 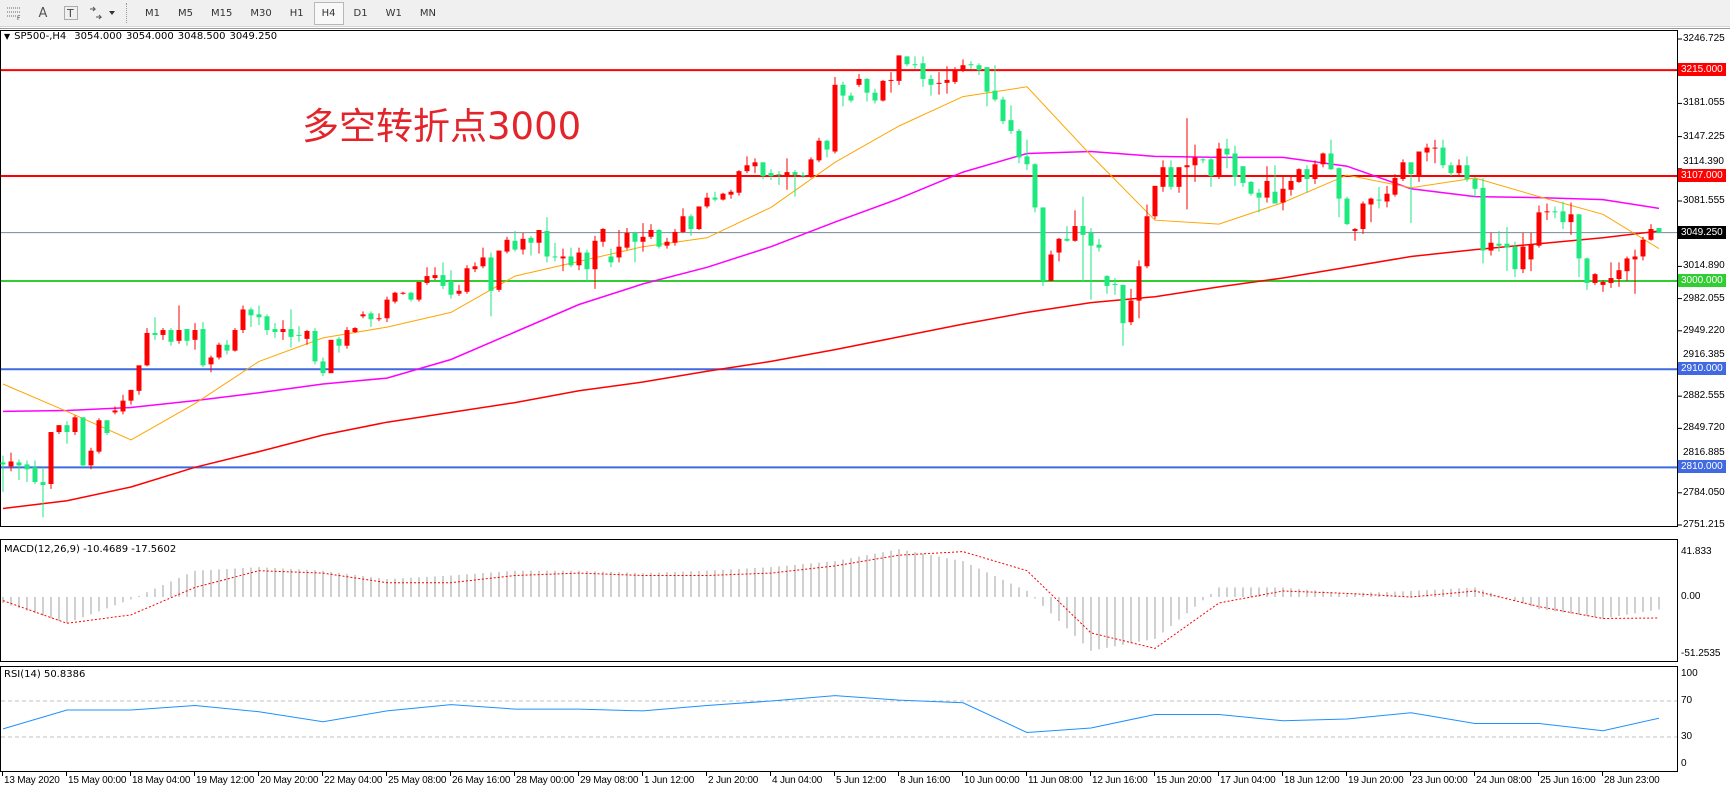 I want to click on time-axis-label: 22 May 04:00, so click(x=353, y=780).